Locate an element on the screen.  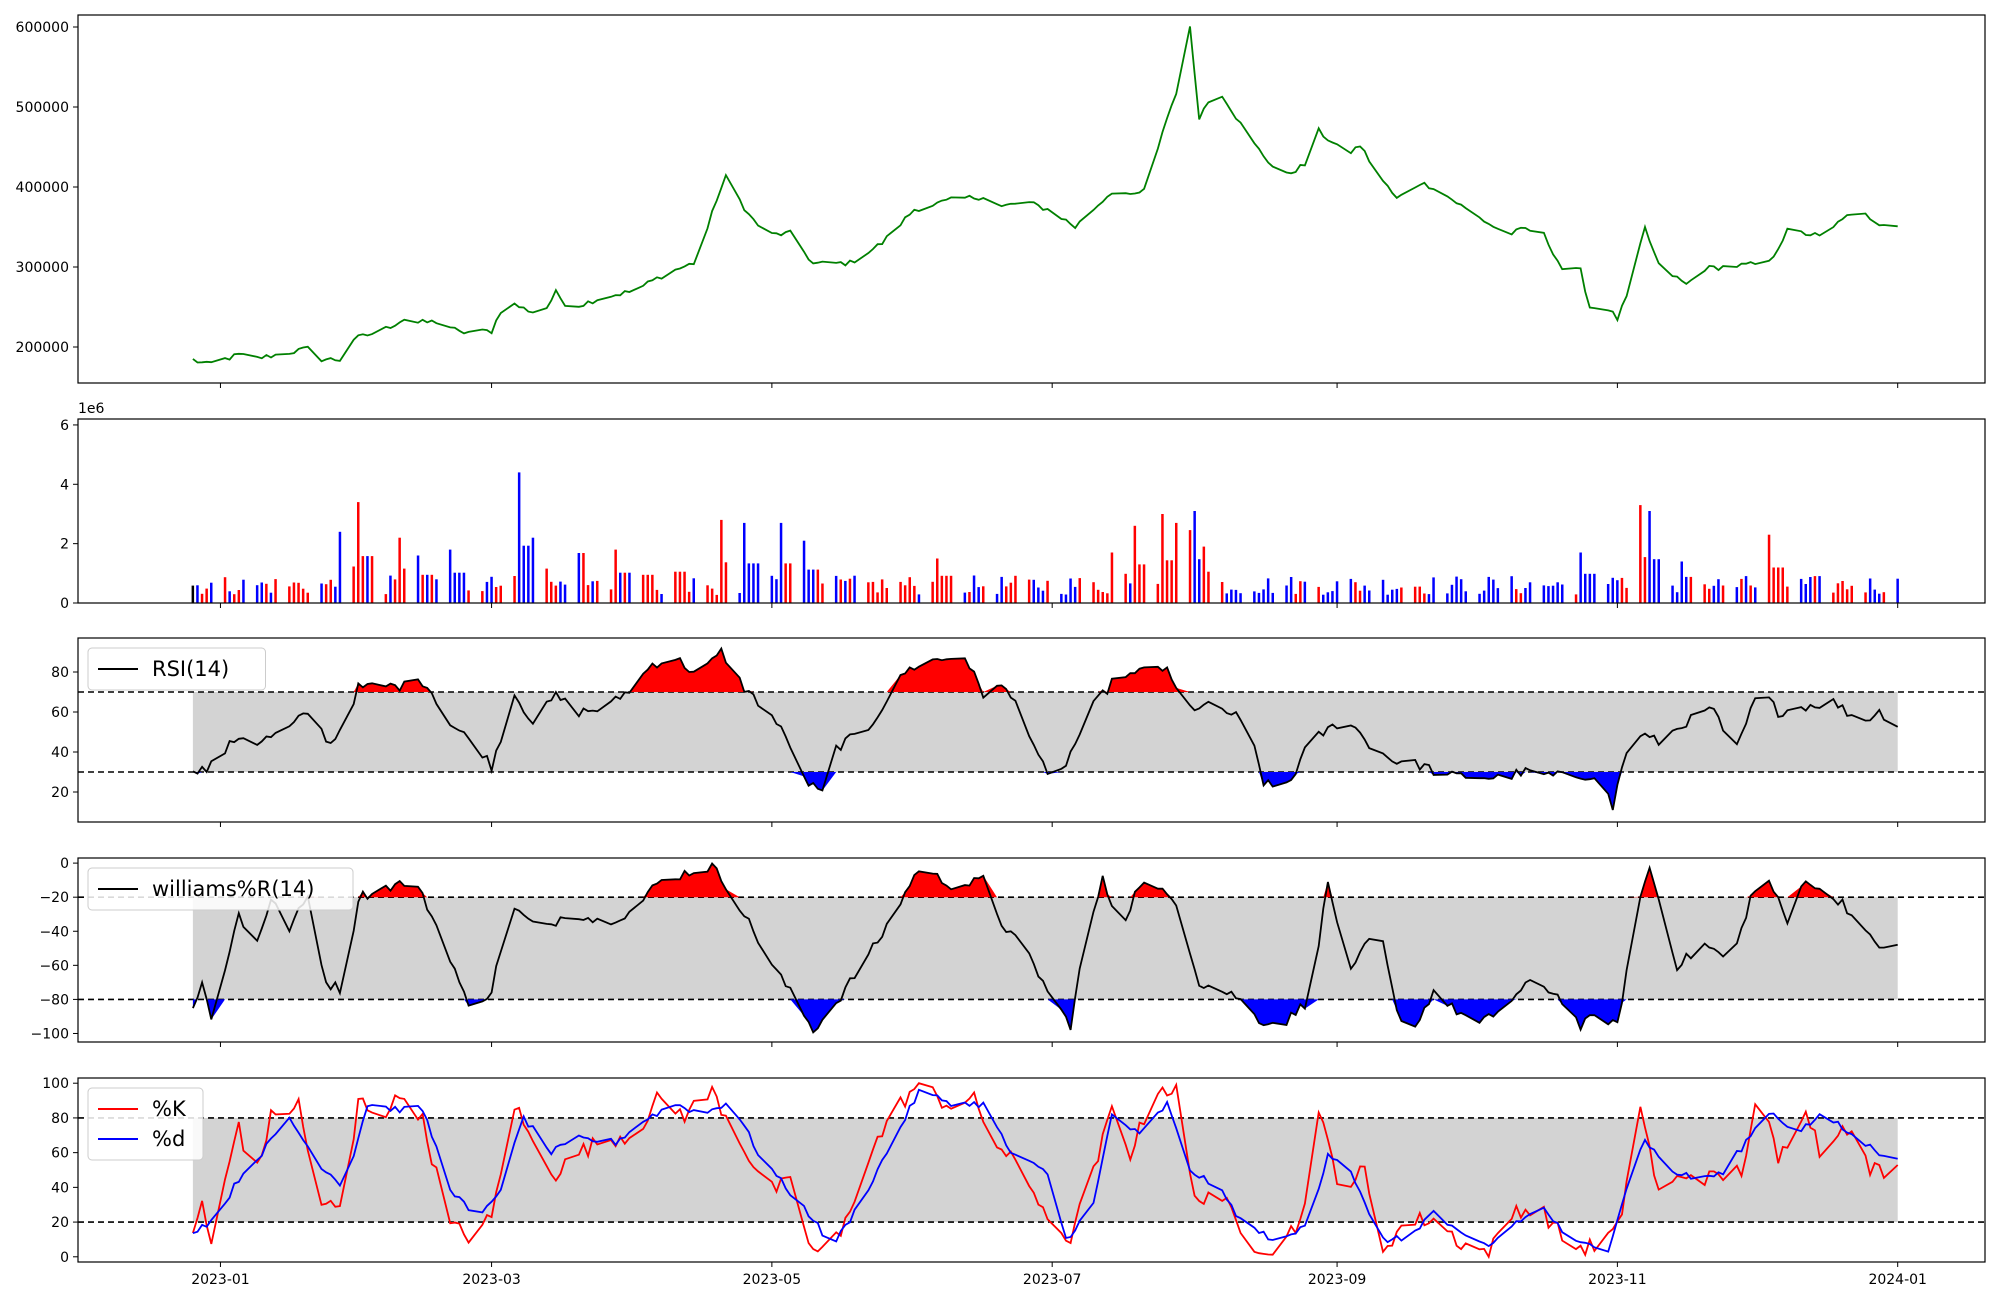
stochastic-k-line is located at coordinates (1045, 1171).